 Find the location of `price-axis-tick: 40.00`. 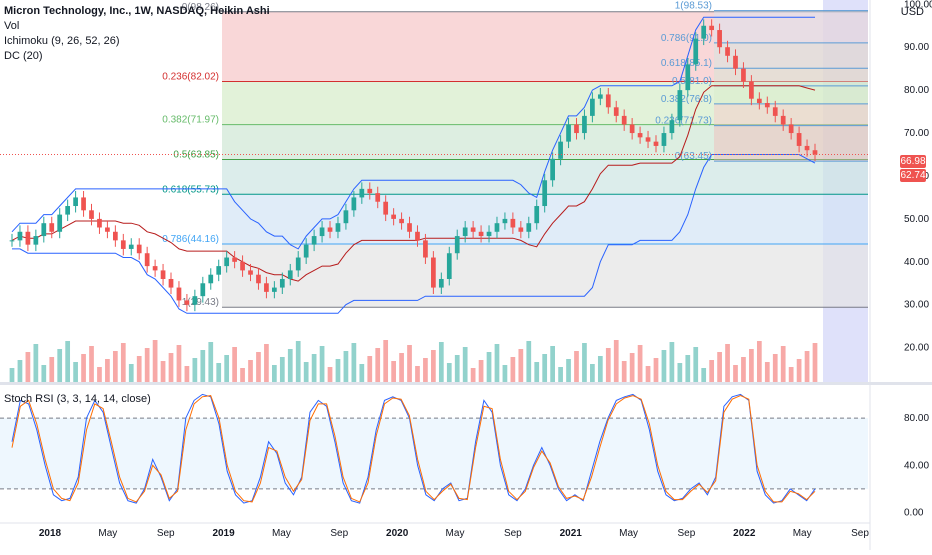

price-axis-tick: 40.00 is located at coordinates (916, 262).